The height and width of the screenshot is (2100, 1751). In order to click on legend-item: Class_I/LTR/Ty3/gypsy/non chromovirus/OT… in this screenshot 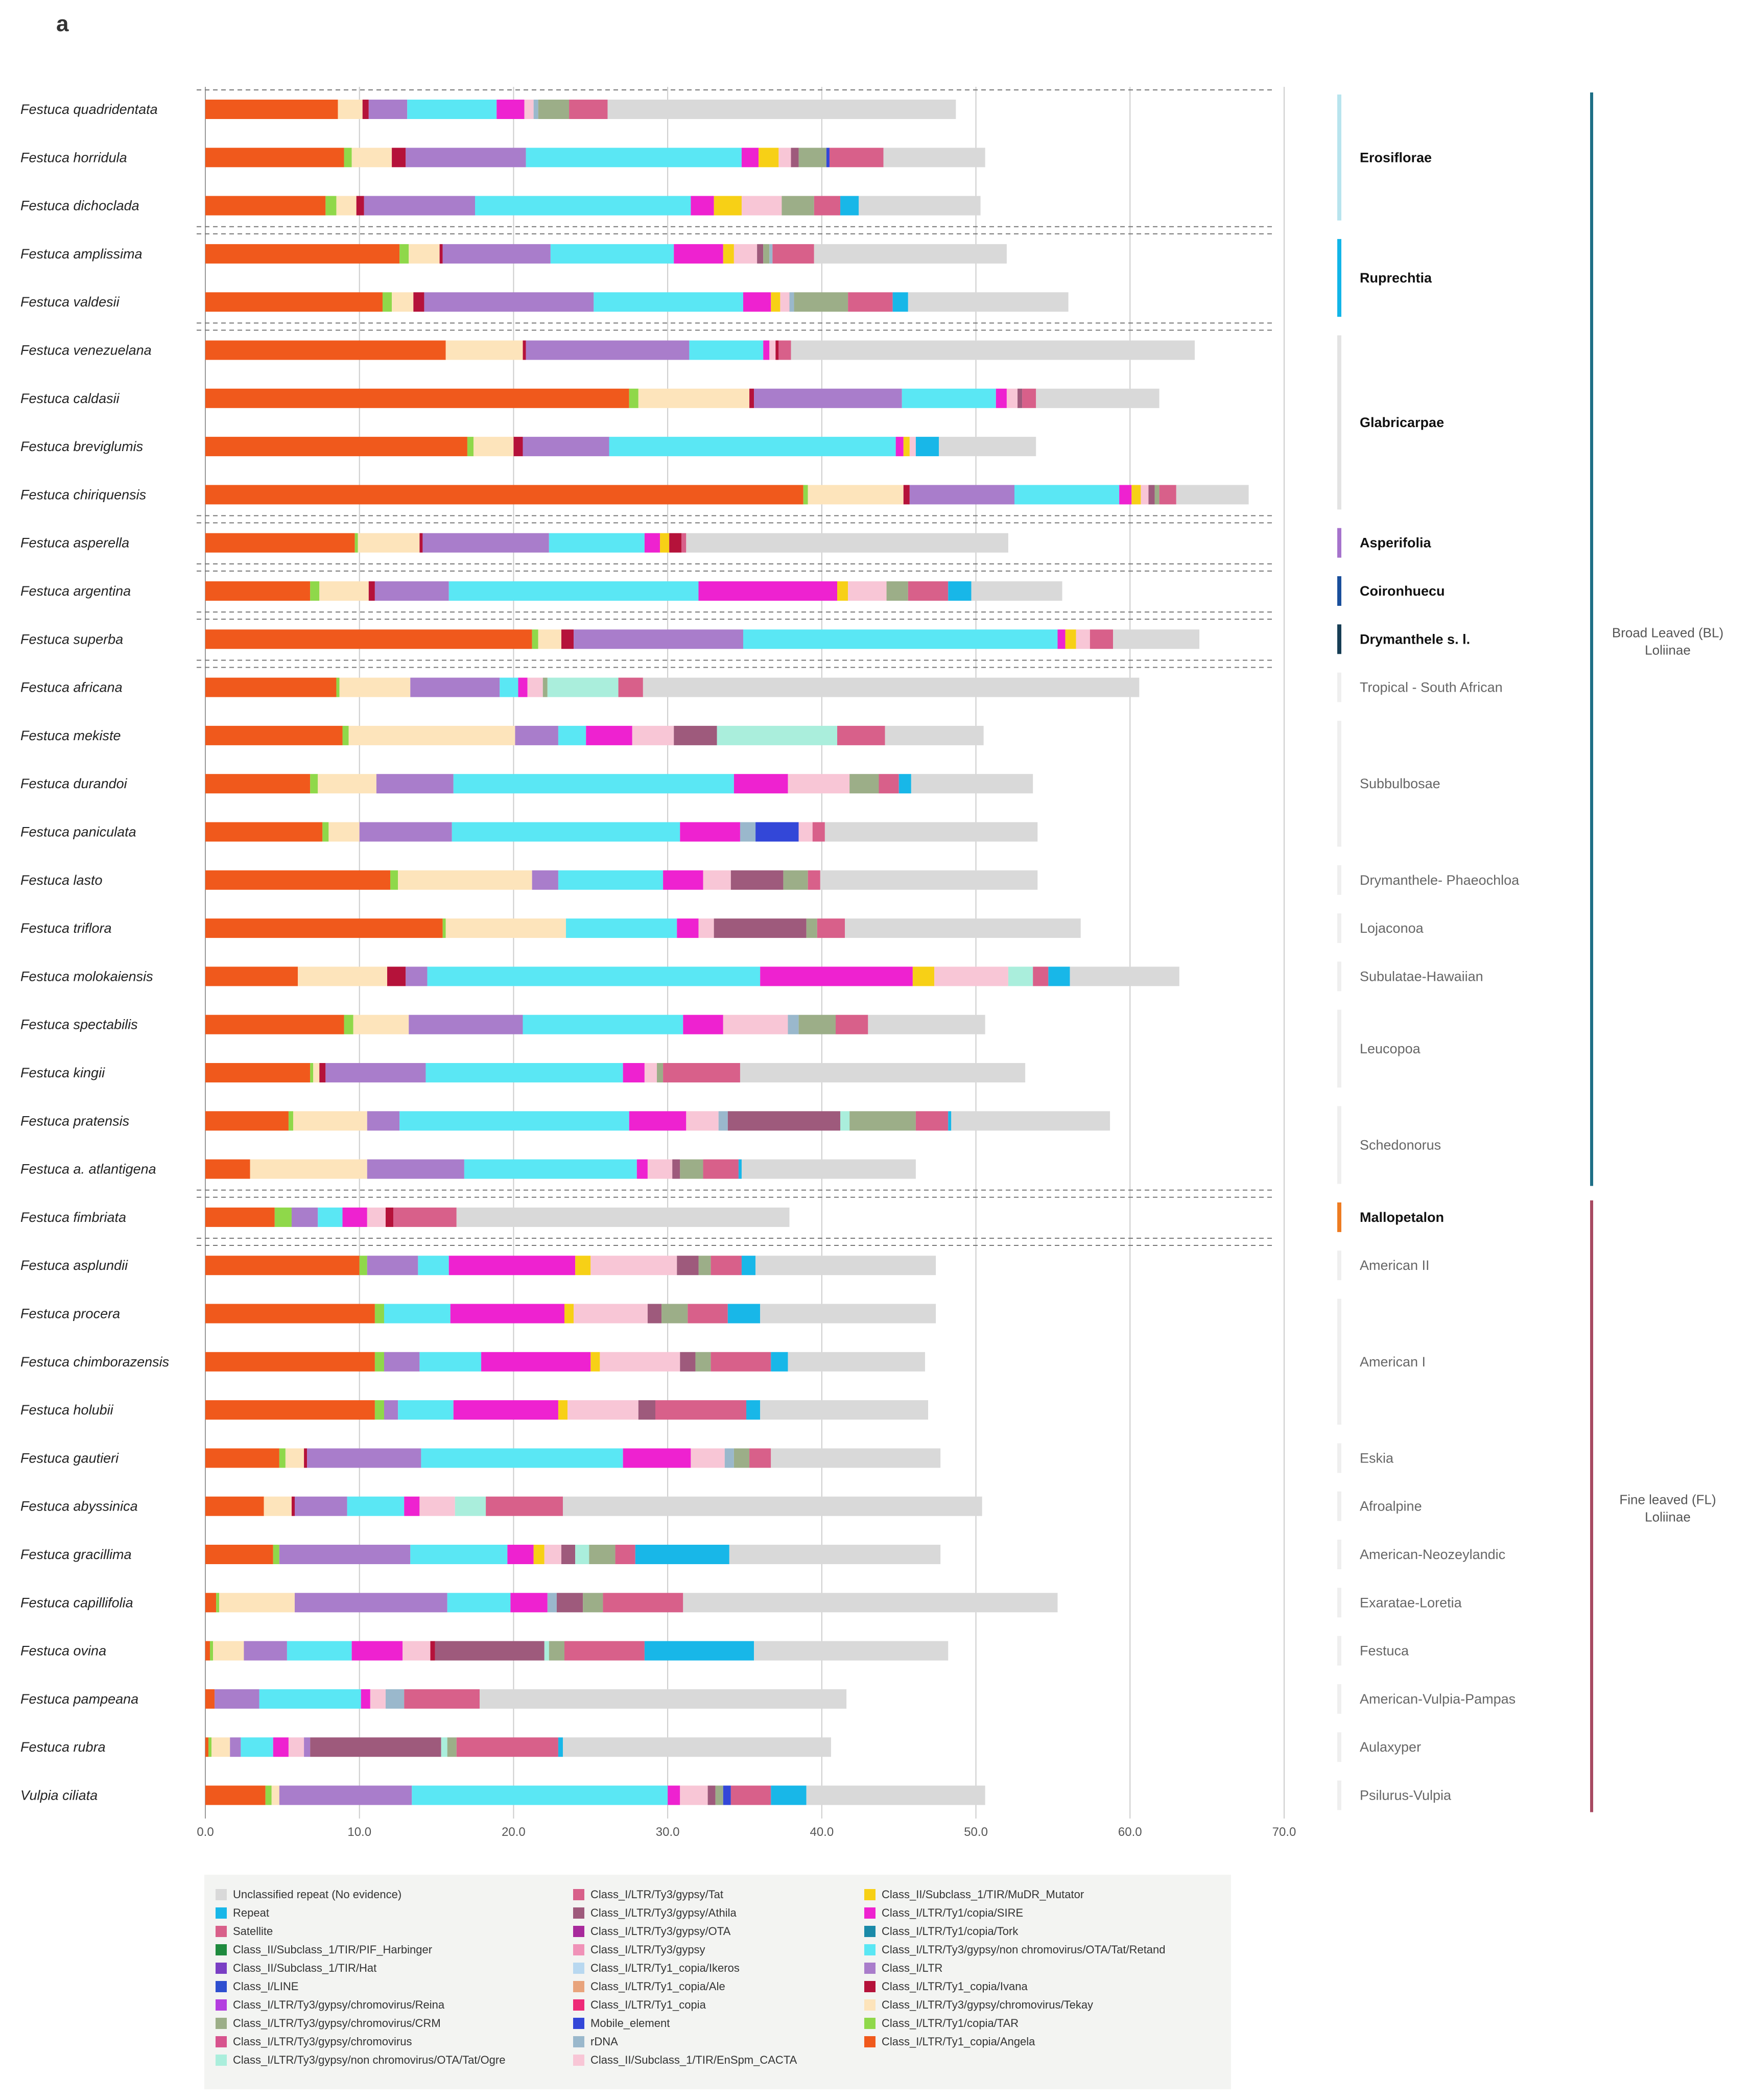, I will do `click(360, 2060)`.